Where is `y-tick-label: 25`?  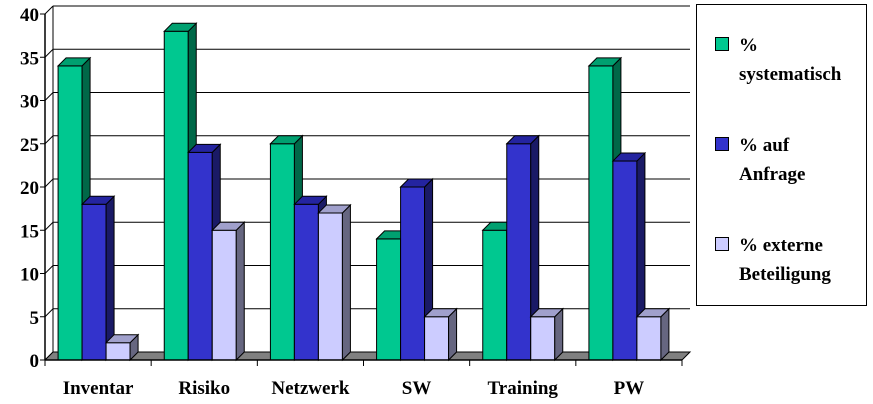
y-tick-label: 25 is located at coordinates (29, 145).